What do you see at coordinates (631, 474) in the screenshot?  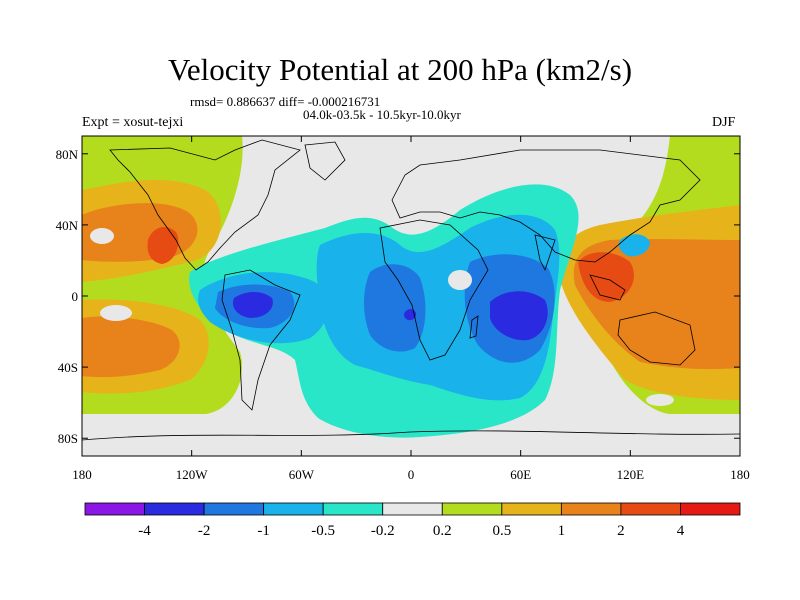 I see `x-tick-label: 120E` at bounding box center [631, 474].